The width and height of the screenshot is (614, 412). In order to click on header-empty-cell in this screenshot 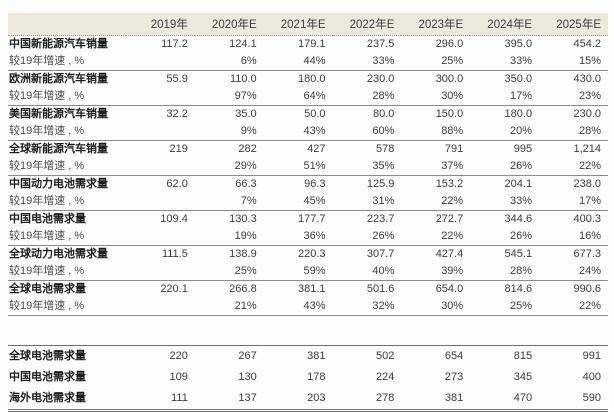, I will do `click(67, 24)`.